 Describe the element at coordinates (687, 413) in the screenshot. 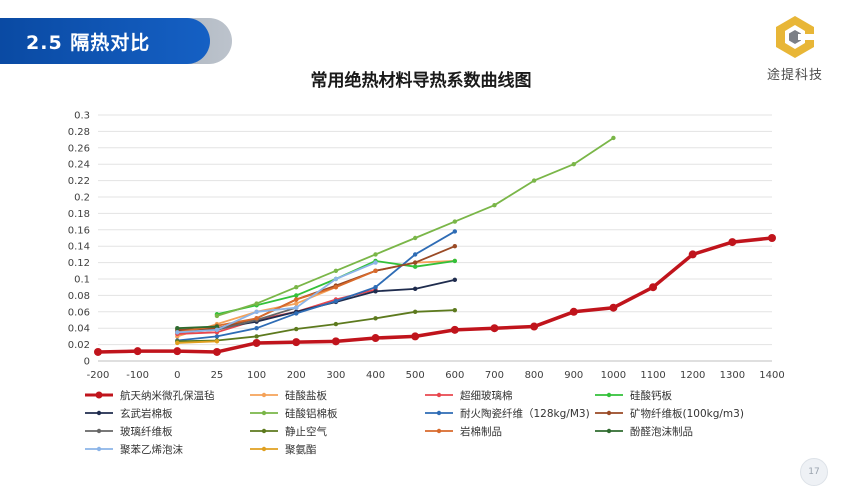

I see `legend-label: 矿物纤维板(100kg/m3)` at that location.